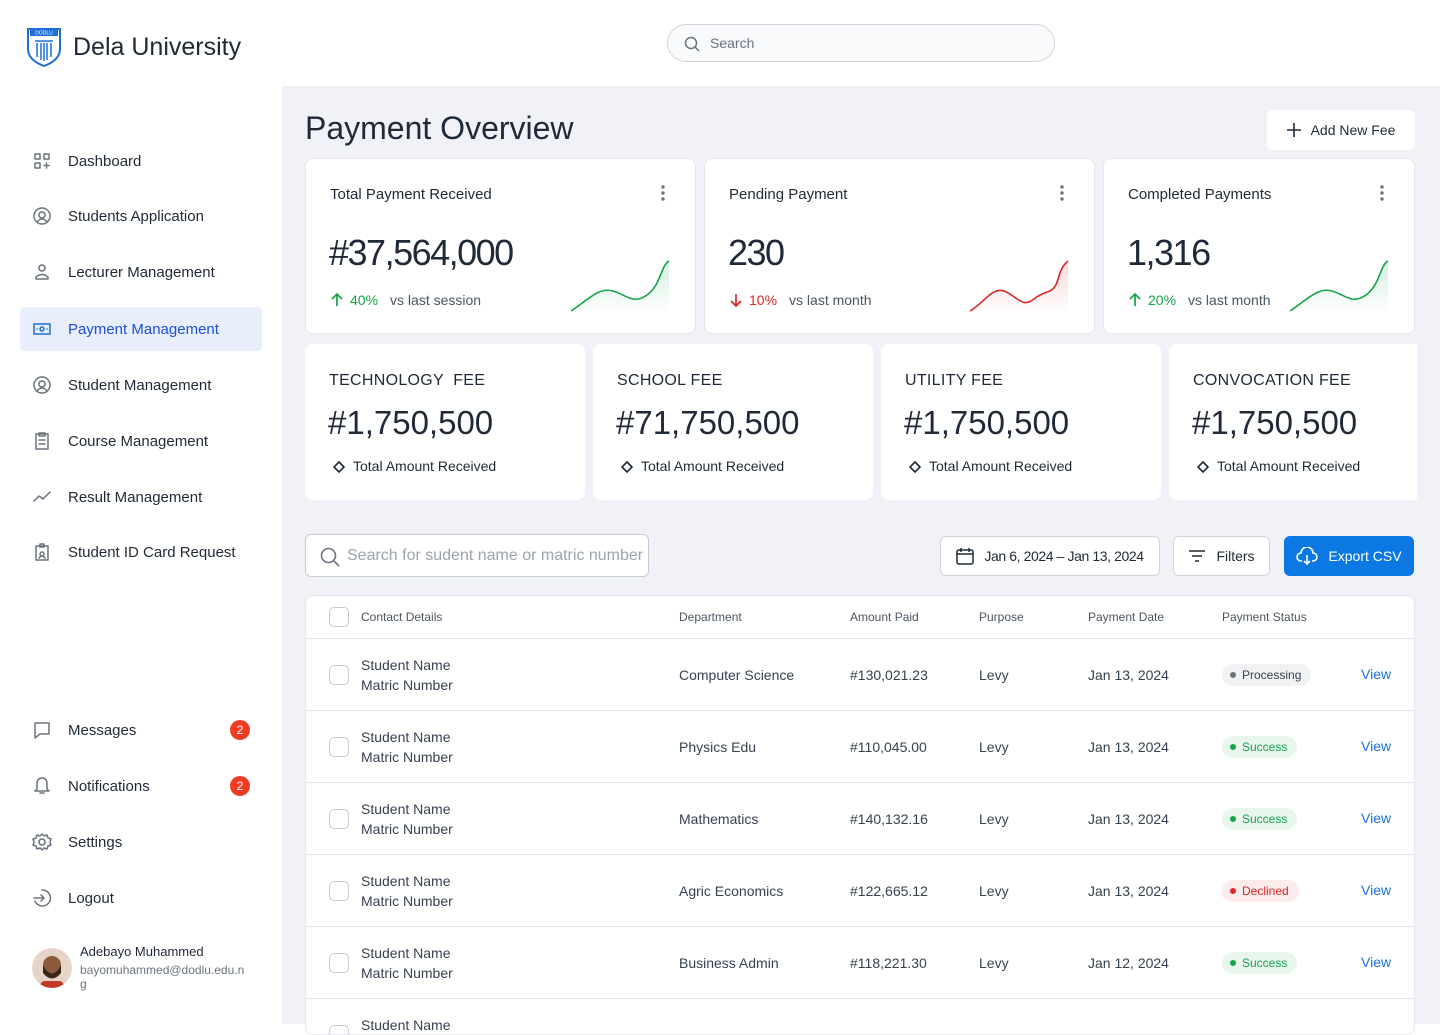 This screenshot has height=1035, width=1440. Describe the element at coordinates (364, 300) in the screenshot. I see `stat-change-value: 40%` at that location.